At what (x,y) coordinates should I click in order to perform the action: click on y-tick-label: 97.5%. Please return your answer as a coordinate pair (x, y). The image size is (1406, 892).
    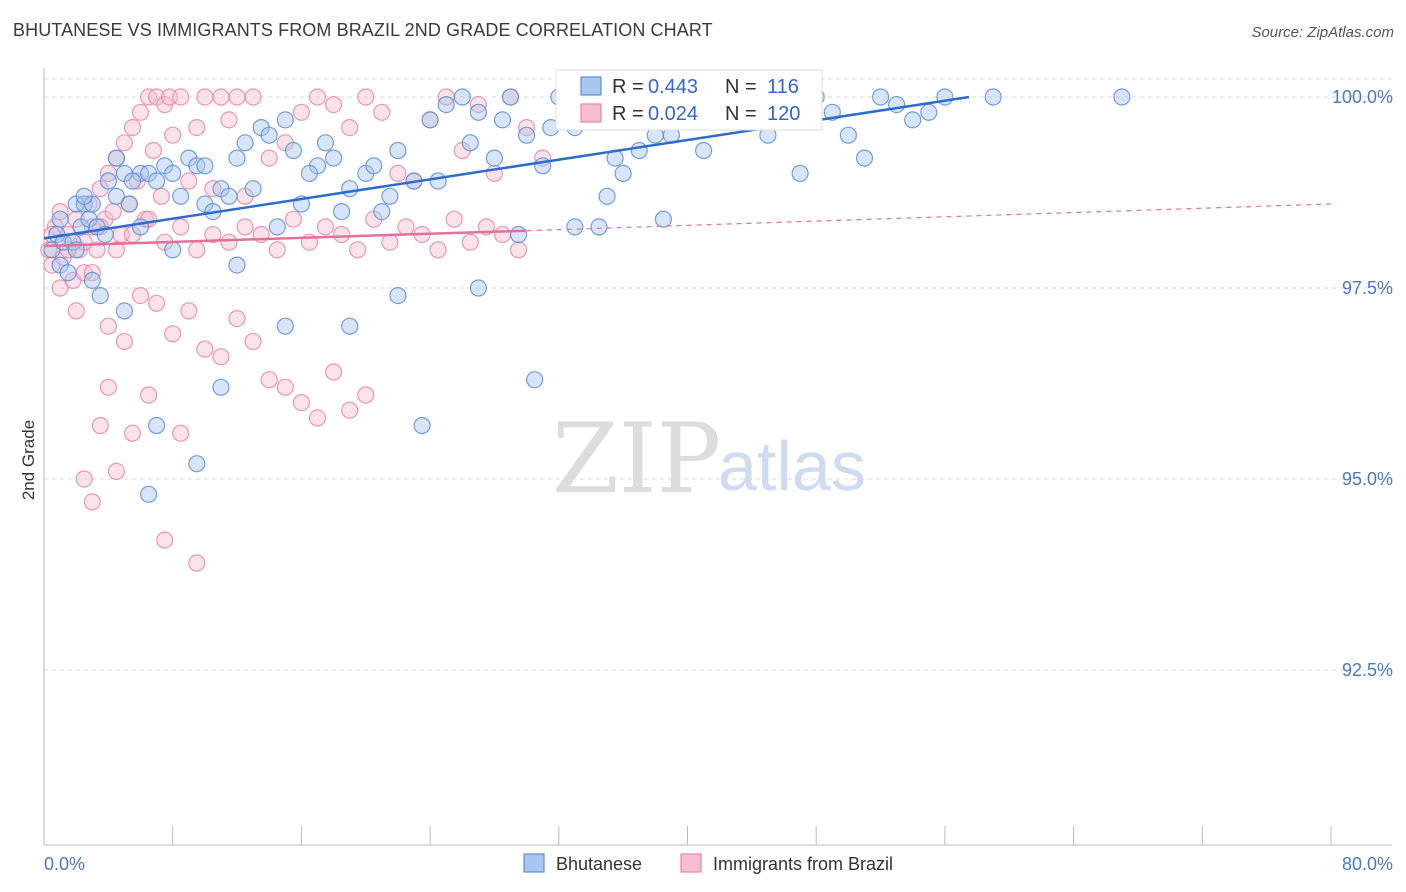
    Looking at the image, I should click on (1367, 288).